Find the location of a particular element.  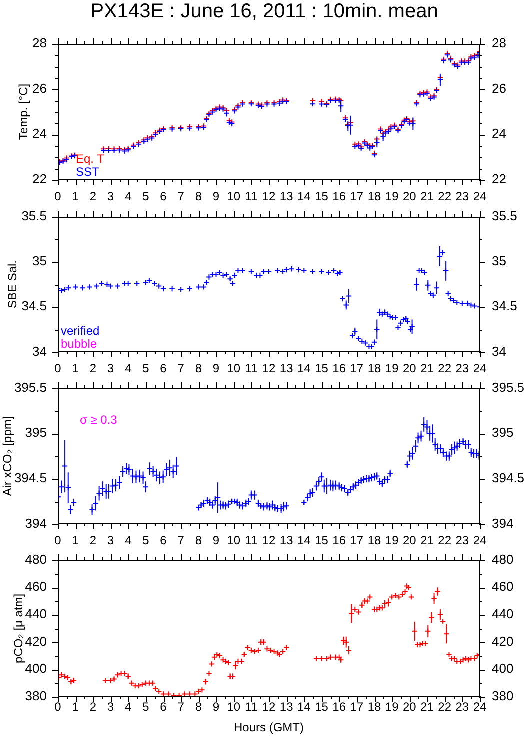

y2-tick-label: 400 is located at coordinates (503, 668).